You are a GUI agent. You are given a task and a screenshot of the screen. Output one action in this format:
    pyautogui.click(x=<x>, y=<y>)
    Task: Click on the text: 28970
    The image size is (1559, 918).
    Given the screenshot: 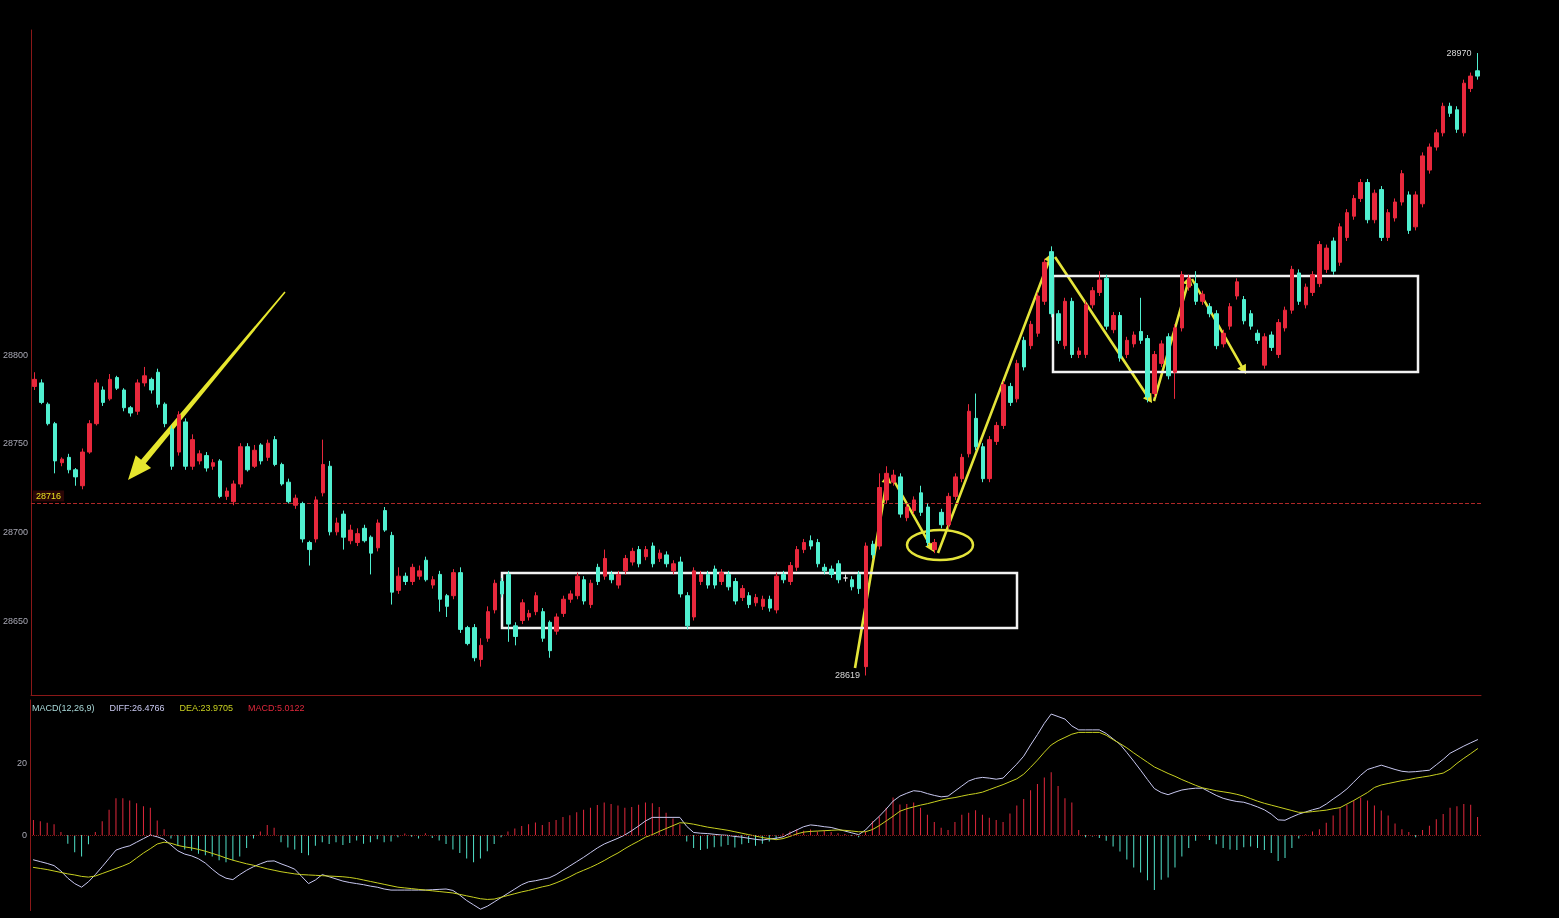 What is the action you would take?
    pyautogui.click(x=1459, y=53)
    